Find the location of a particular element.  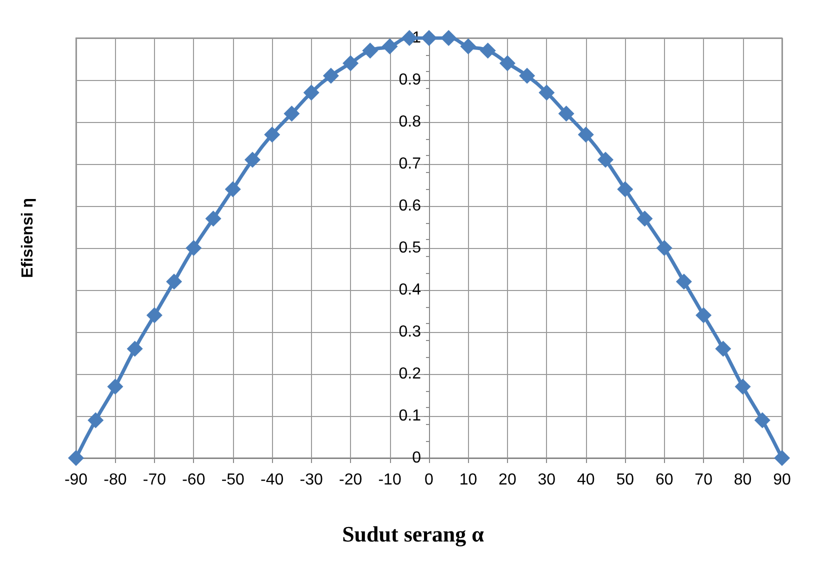

x-tick-label: 10 is located at coordinates (468, 480).